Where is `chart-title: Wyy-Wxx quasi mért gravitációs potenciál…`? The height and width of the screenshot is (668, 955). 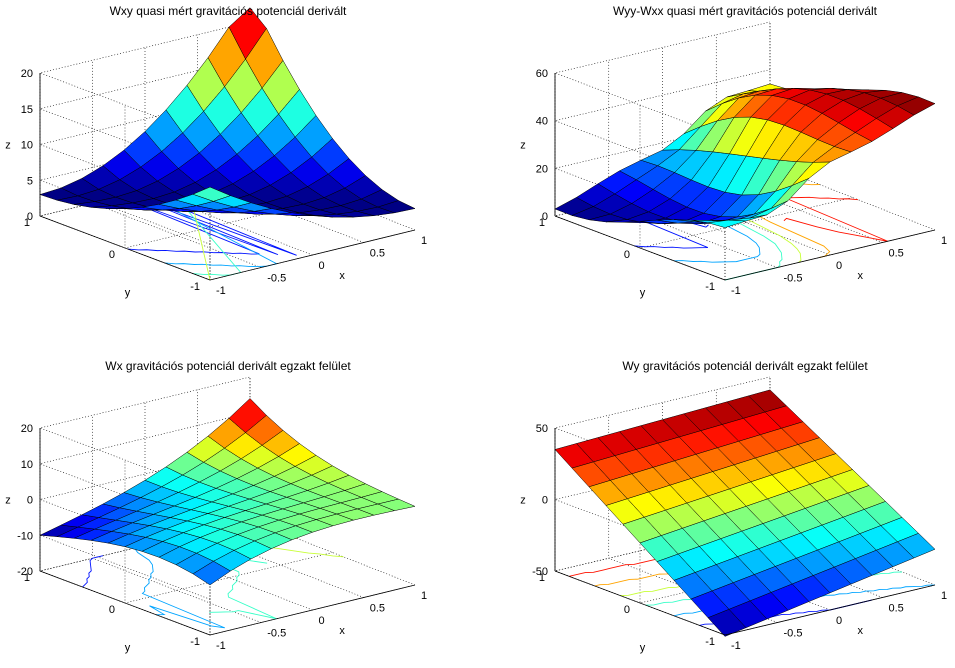 chart-title: Wyy-Wxx quasi mért gravitációs potenciál… is located at coordinates (745, 11).